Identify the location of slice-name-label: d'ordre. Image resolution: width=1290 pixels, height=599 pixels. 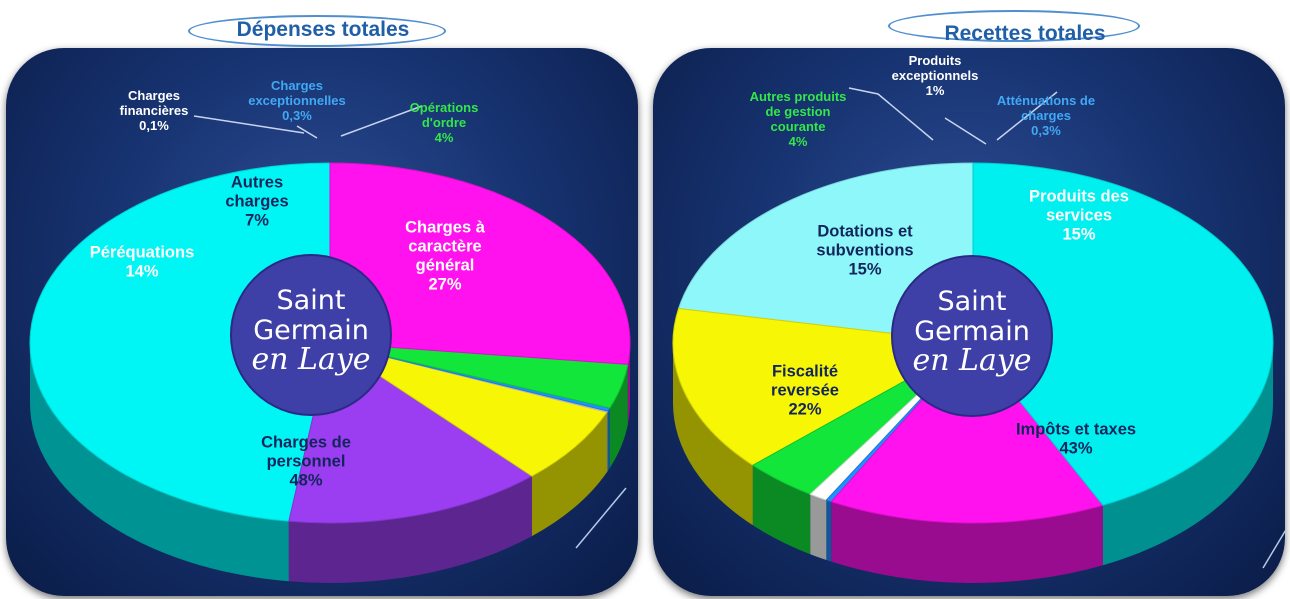
(444, 122).